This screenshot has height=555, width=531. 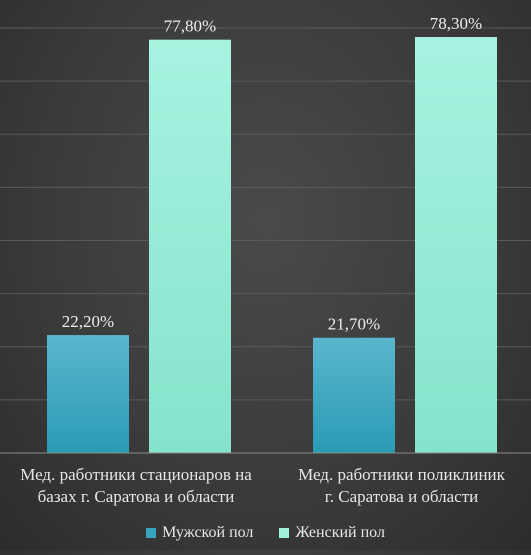 I want to click on legend-item-male: Мужской пол, so click(x=199, y=533).